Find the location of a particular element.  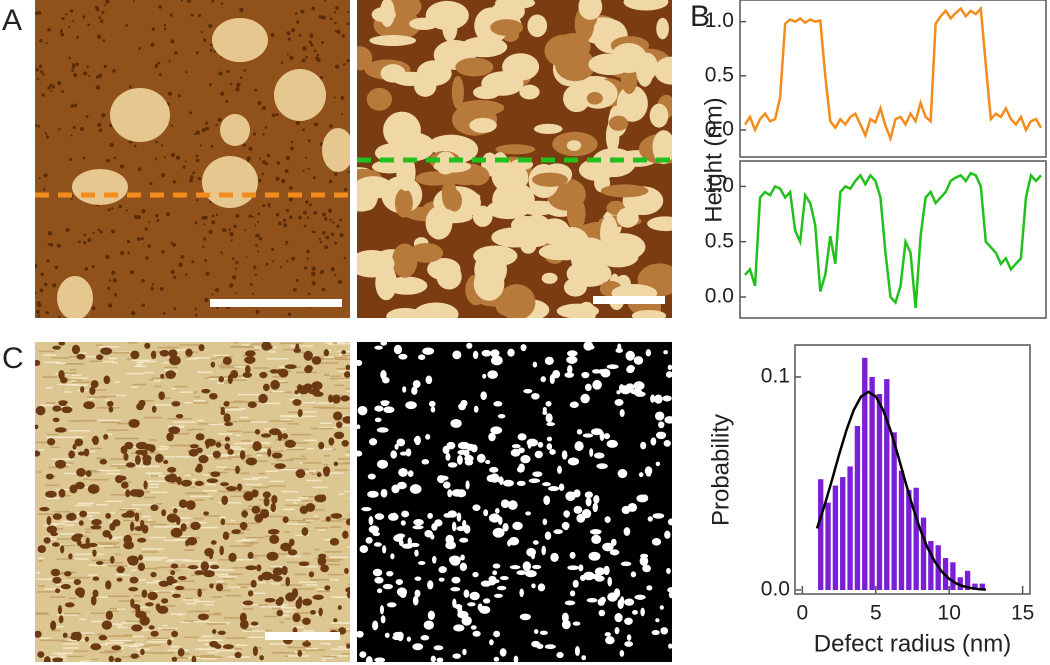

x-tick-label: 0 is located at coordinates (803, 613).